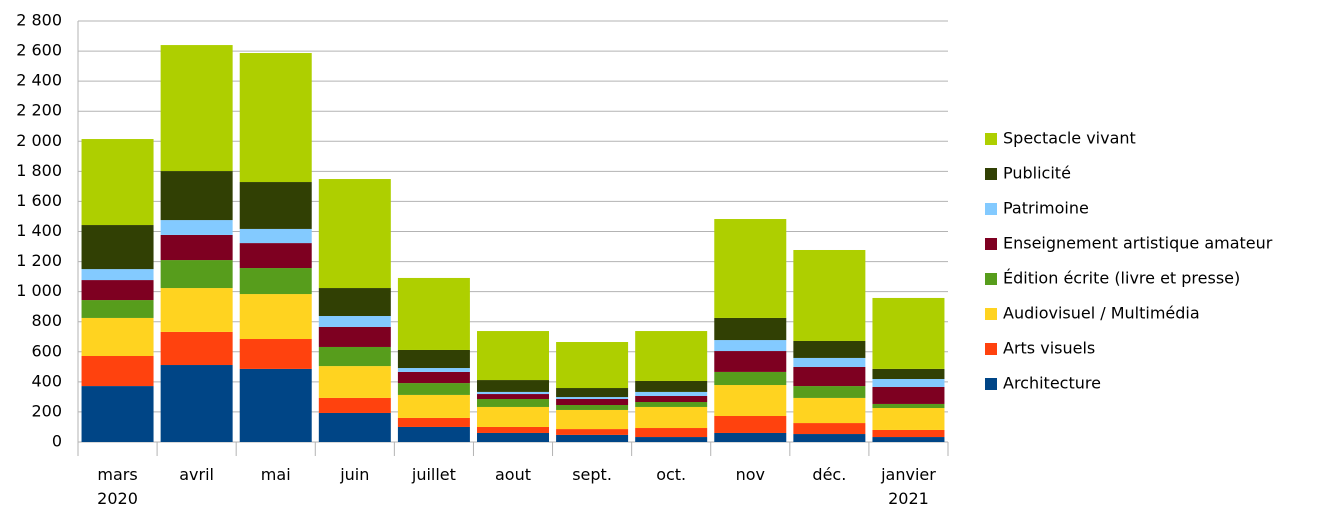 This screenshot has width=1333, height=512. Describe the element at coordinates (1101, 313) in the screenshot. I see `legend-label: Audiovisuel / Multimédia` at that location.